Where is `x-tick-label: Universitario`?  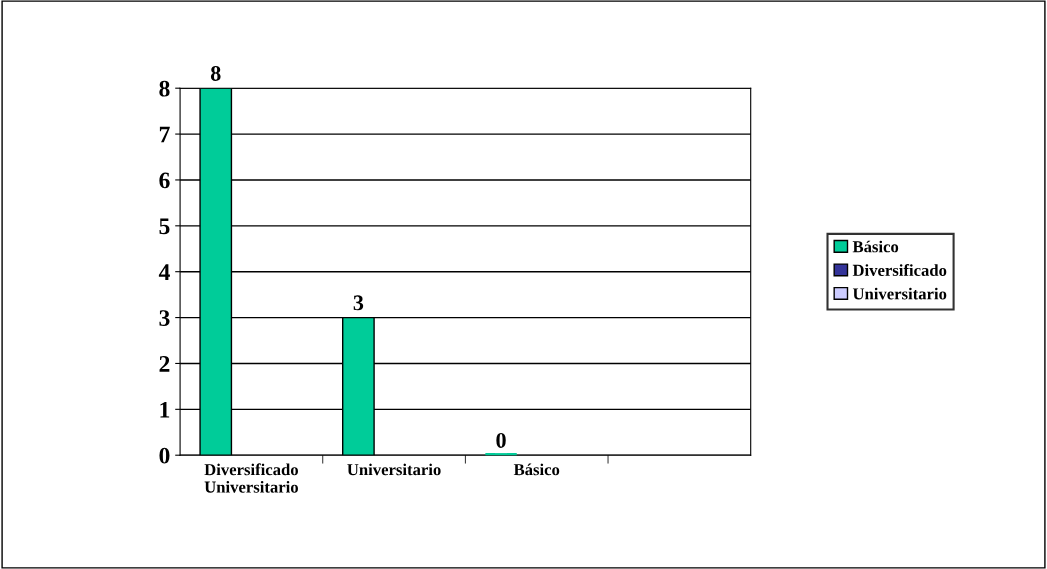 x-tick-label: Universitario is located at coordinates (394, 469).